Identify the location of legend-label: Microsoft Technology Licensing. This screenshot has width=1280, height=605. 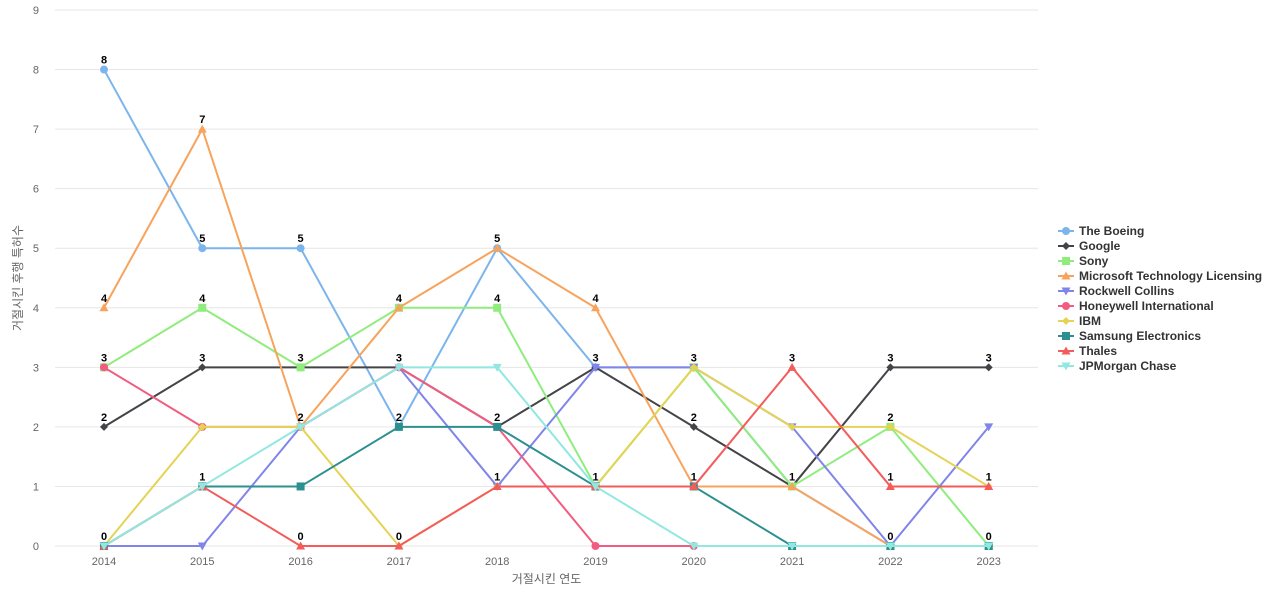
(1170, 276).